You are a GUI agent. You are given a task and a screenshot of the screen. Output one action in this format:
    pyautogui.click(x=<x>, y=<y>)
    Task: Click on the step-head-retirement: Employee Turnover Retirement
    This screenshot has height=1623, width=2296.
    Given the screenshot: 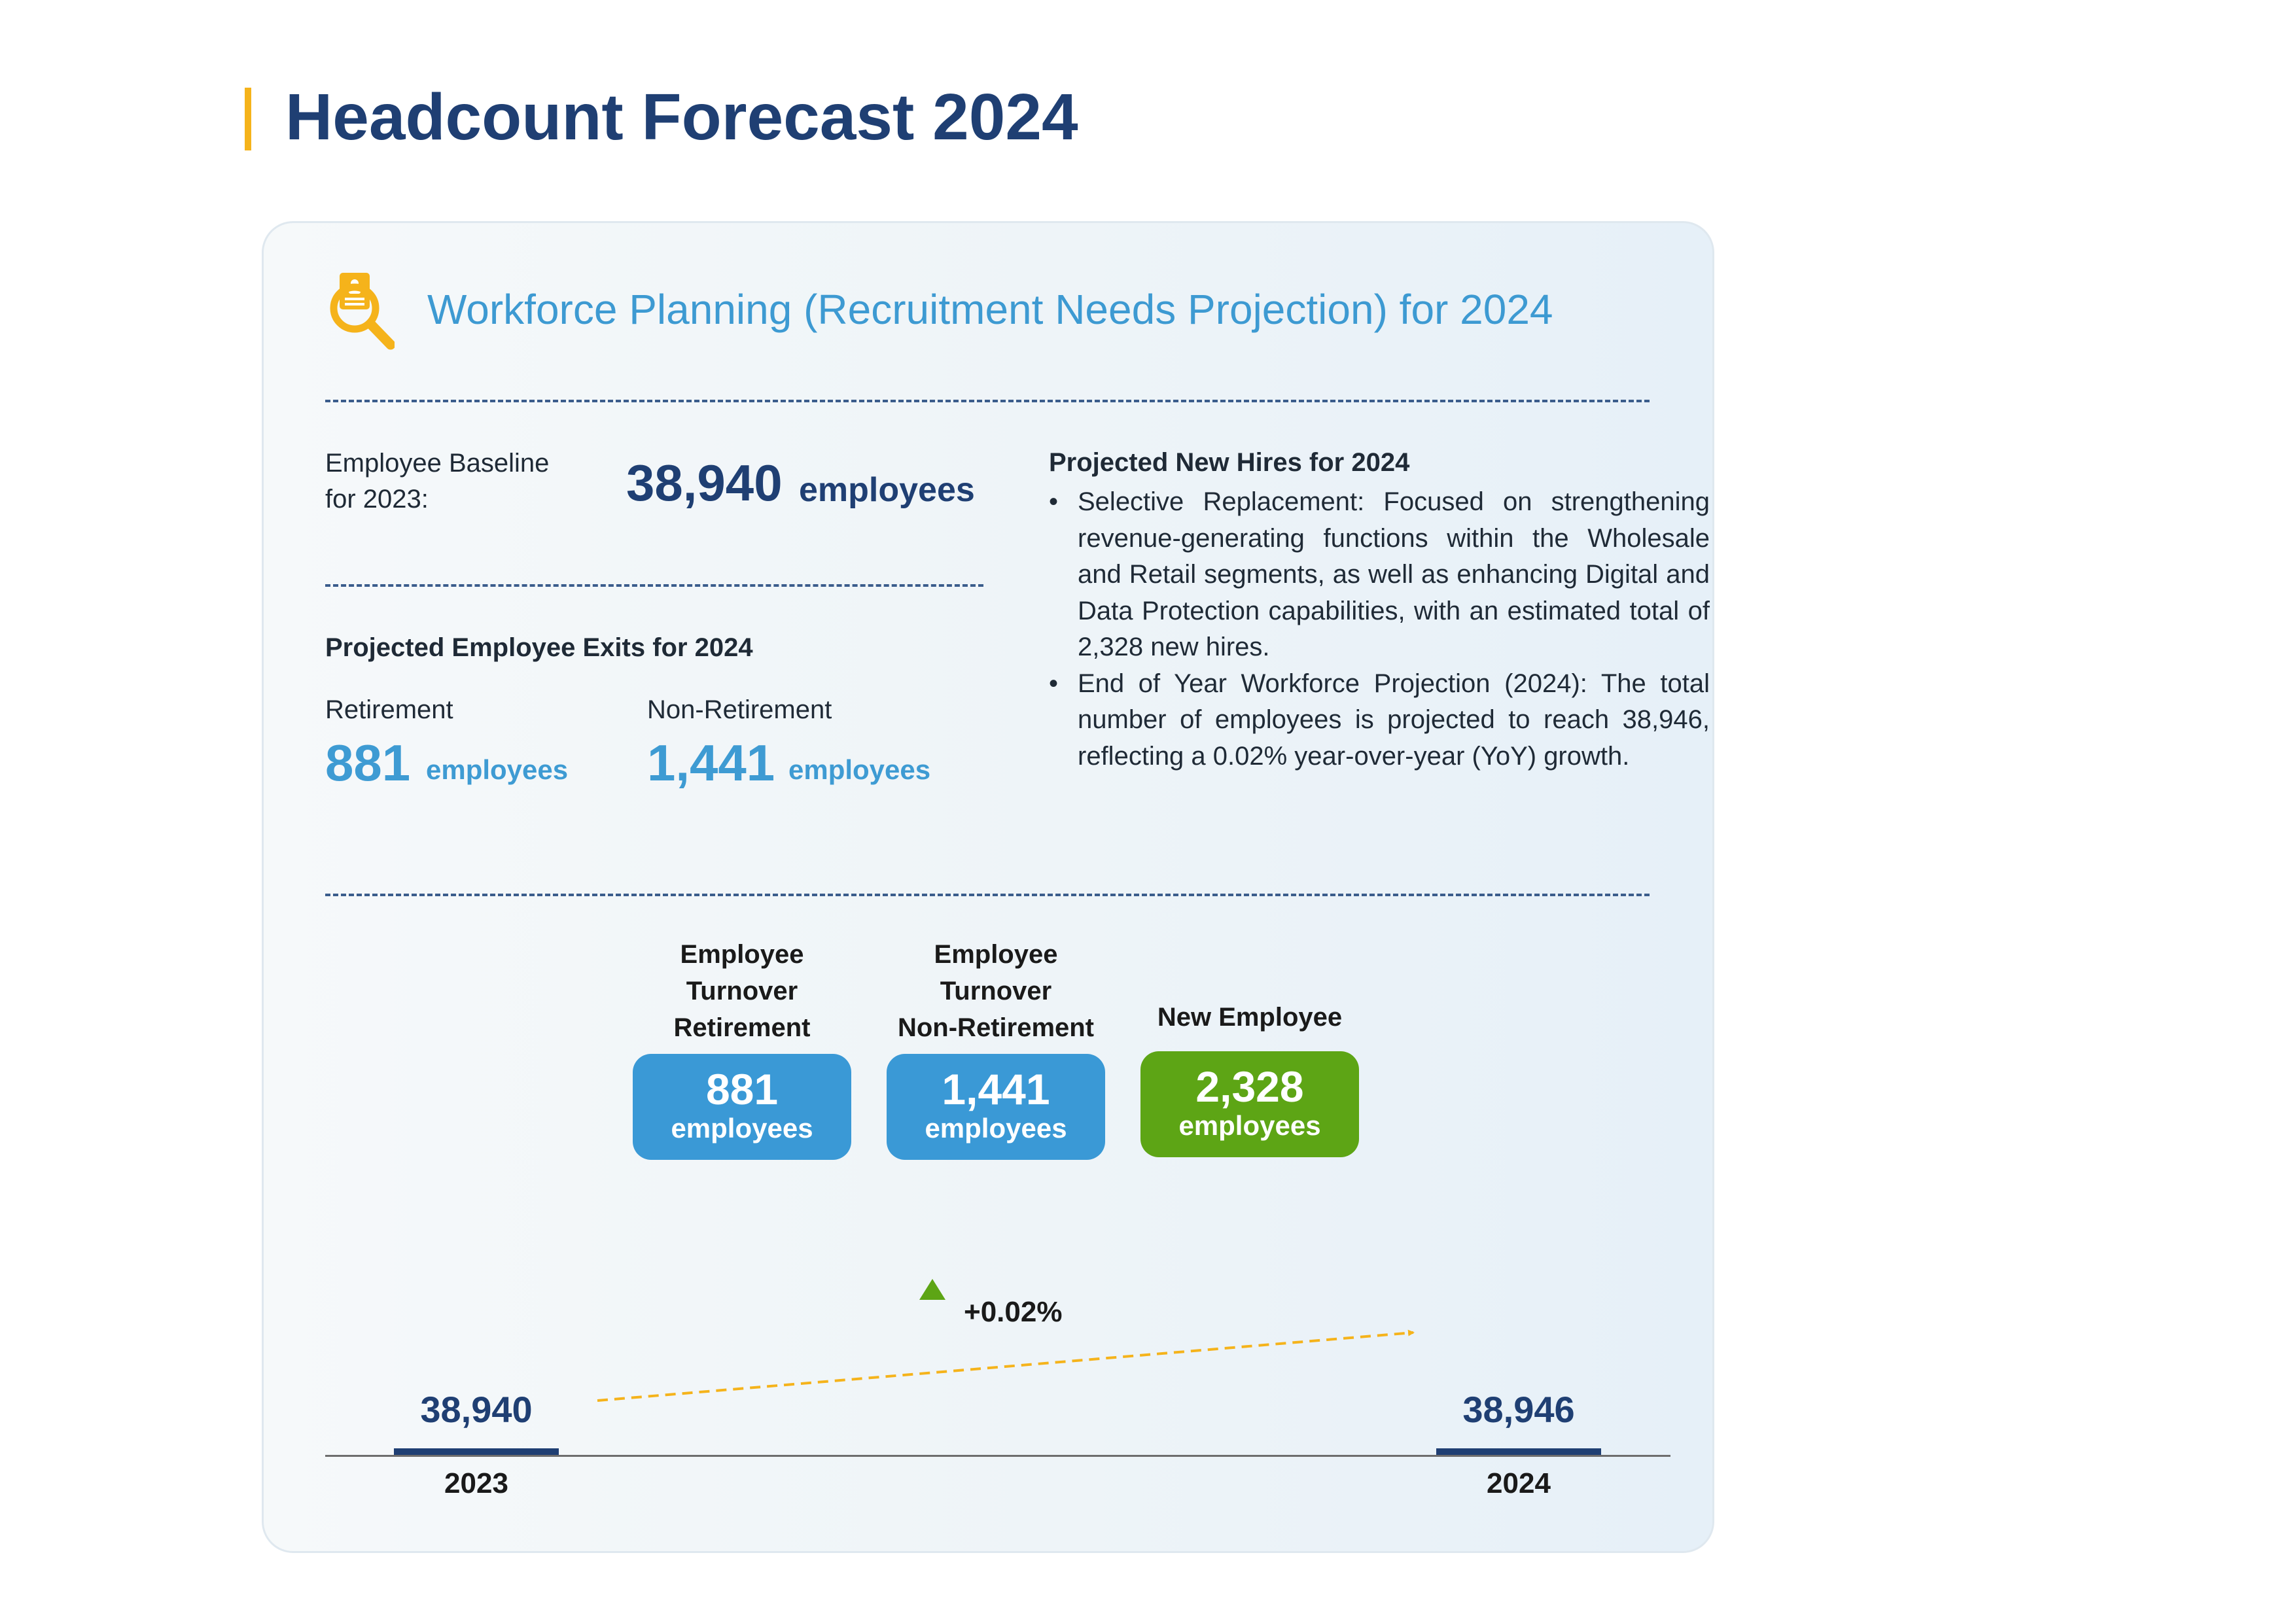 What is the action you would take?
    pyautogui.click(x=742, y=991)
    